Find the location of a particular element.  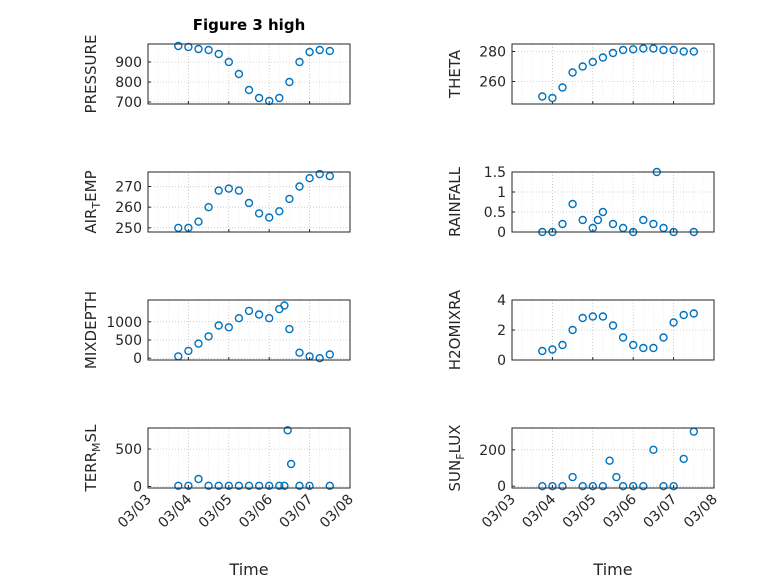

subplot-rainfall: 0 0.5 1 1.5 RAINFALL is located at coordinates (580, 203).